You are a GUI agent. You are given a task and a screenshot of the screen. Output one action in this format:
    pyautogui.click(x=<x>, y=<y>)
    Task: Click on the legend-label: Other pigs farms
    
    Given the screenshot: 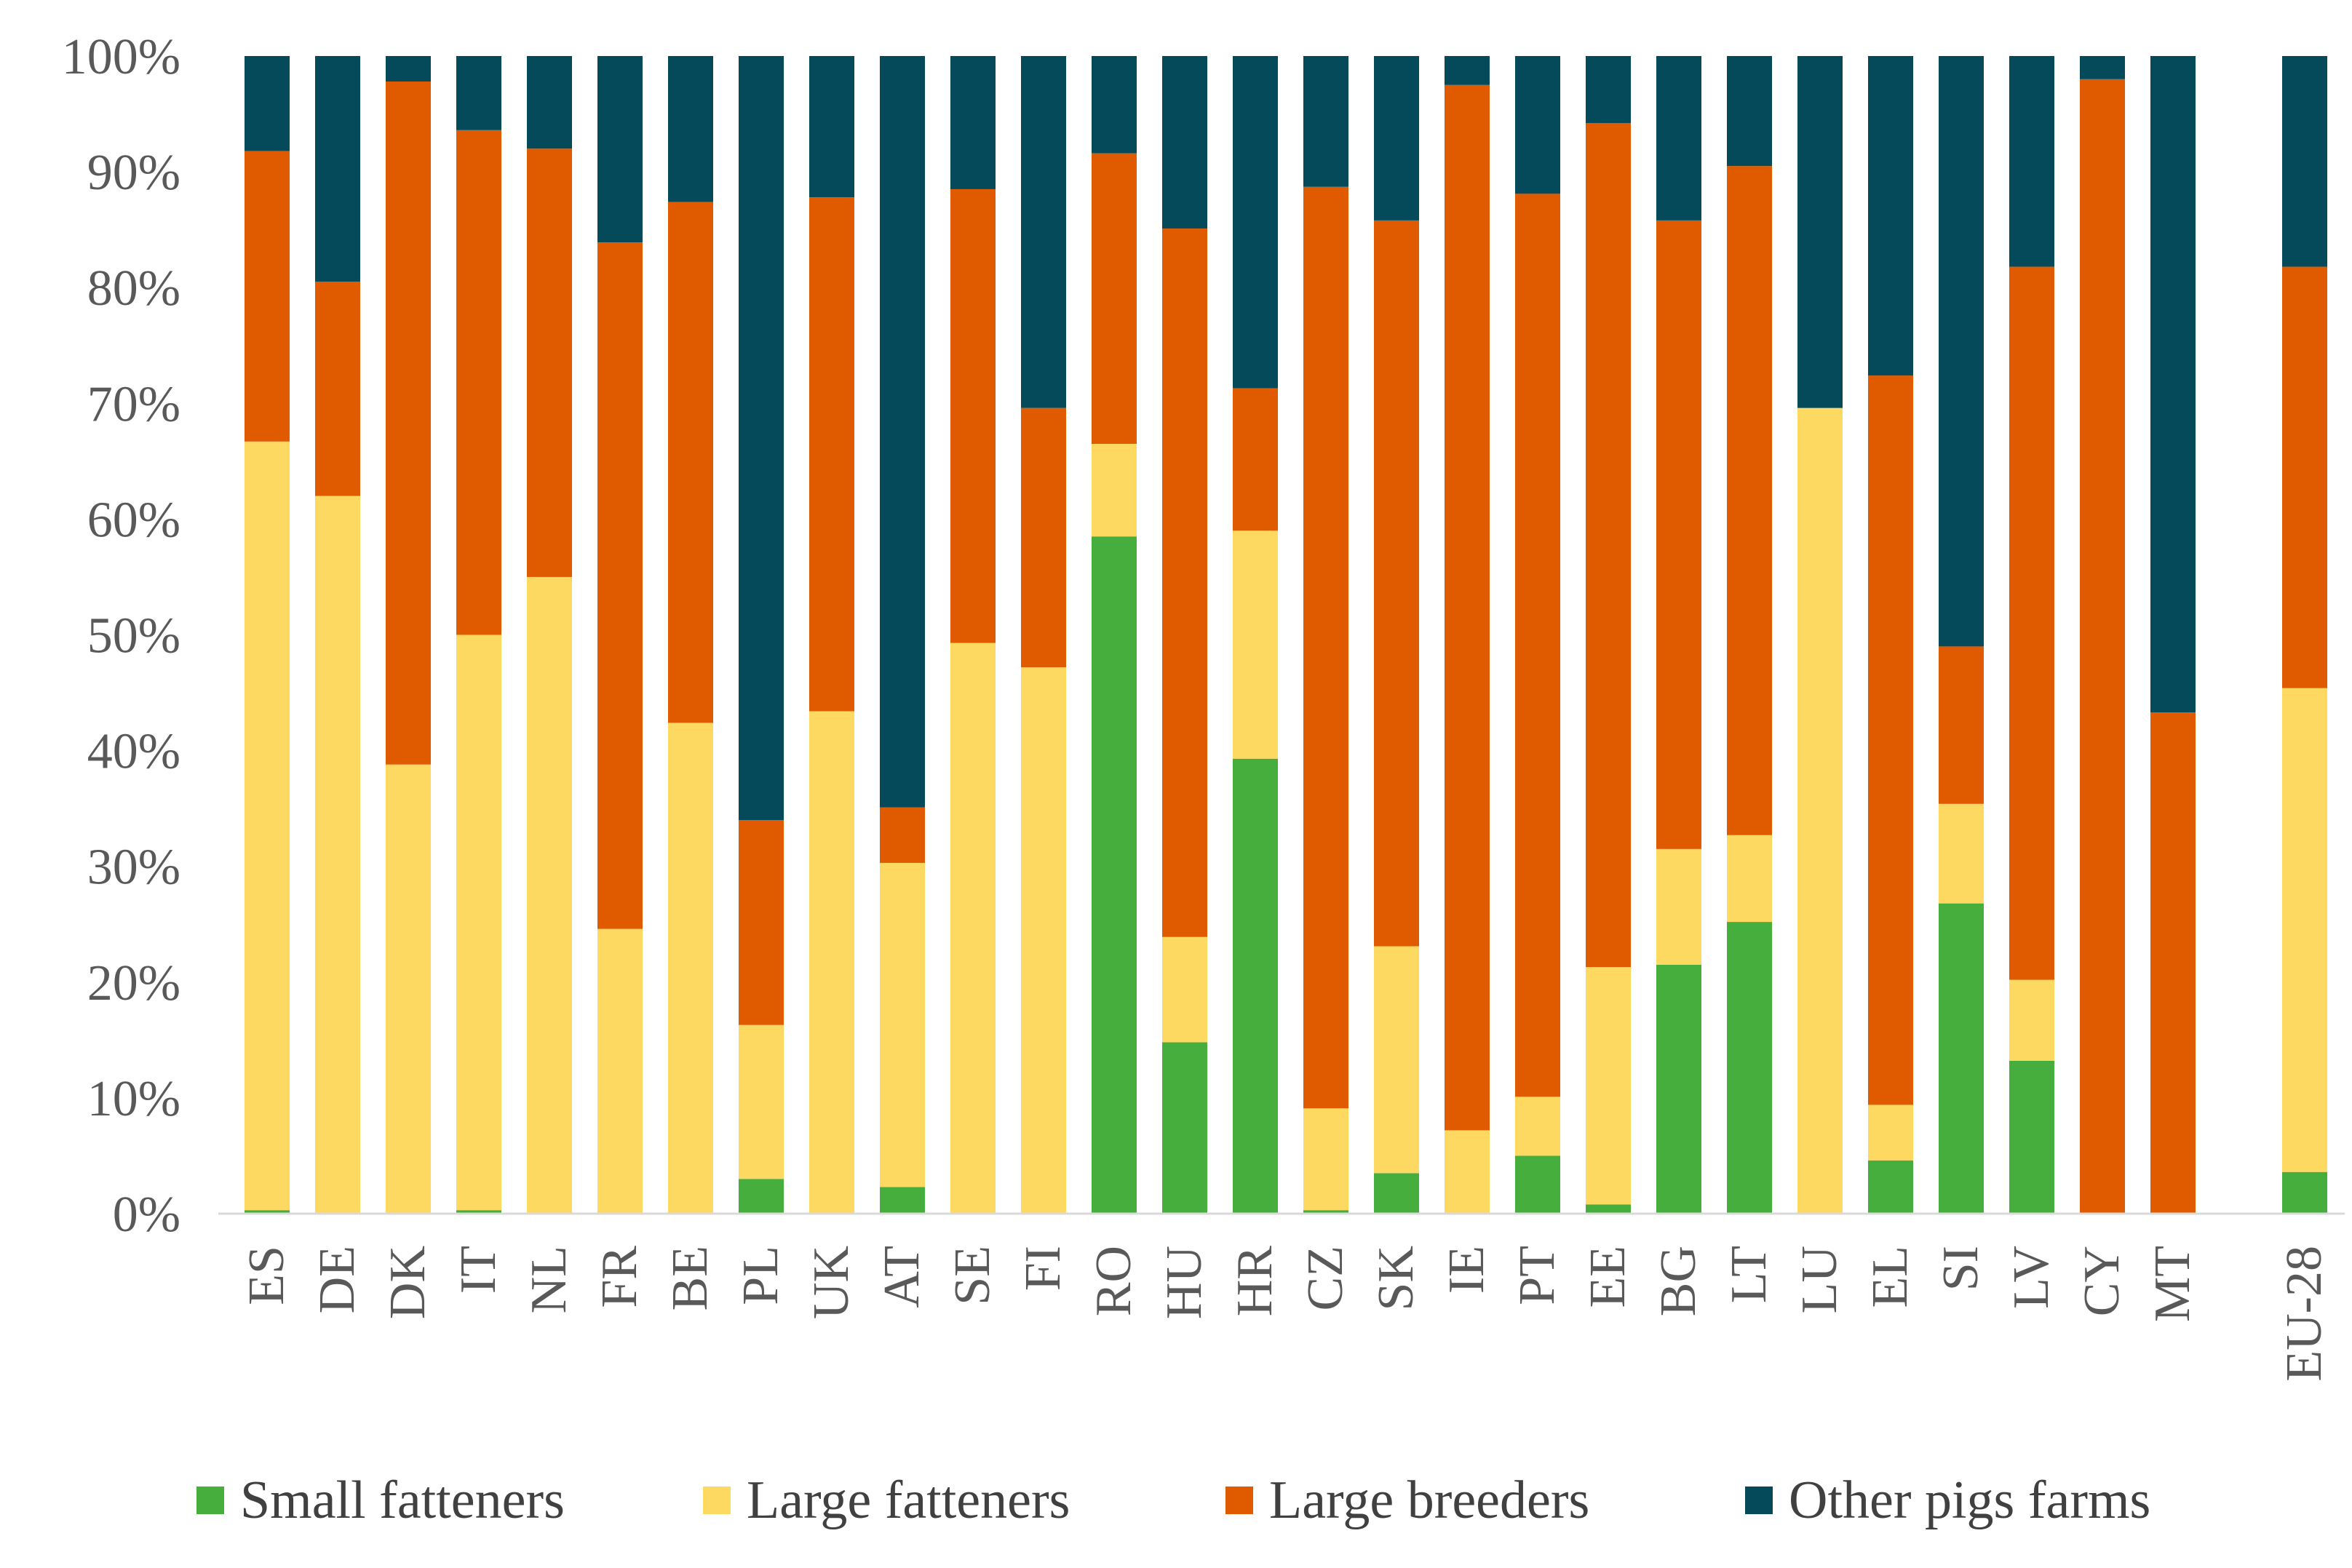 What is the action you would take?
    pyautogui.click(x=1969, y=1500)
    